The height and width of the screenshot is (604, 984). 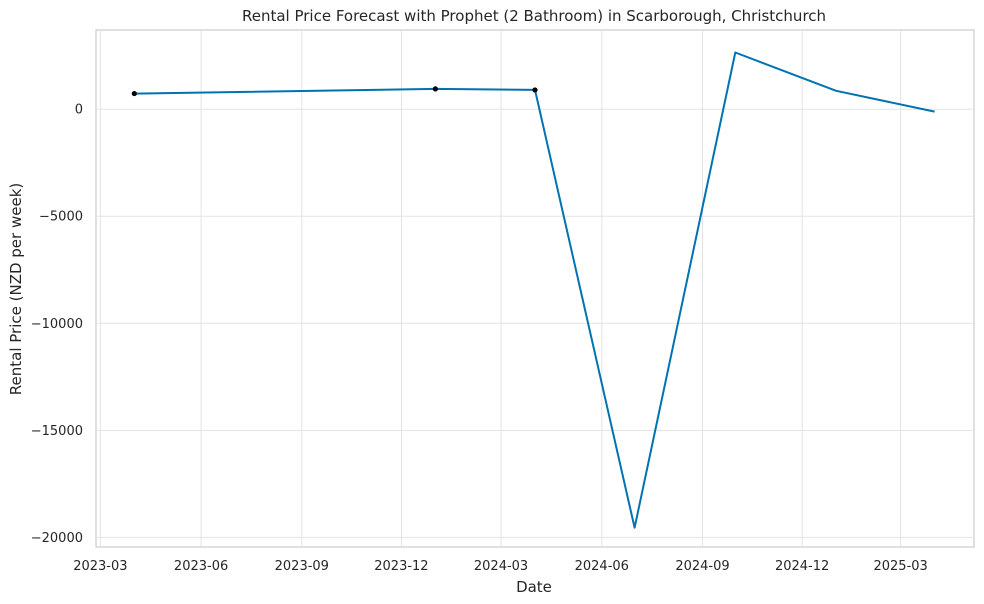 What do you see at coordinates (602, 566) in the screenshot?
I see `x-tick-label: 2024-06` at bounding box center [602, 566].